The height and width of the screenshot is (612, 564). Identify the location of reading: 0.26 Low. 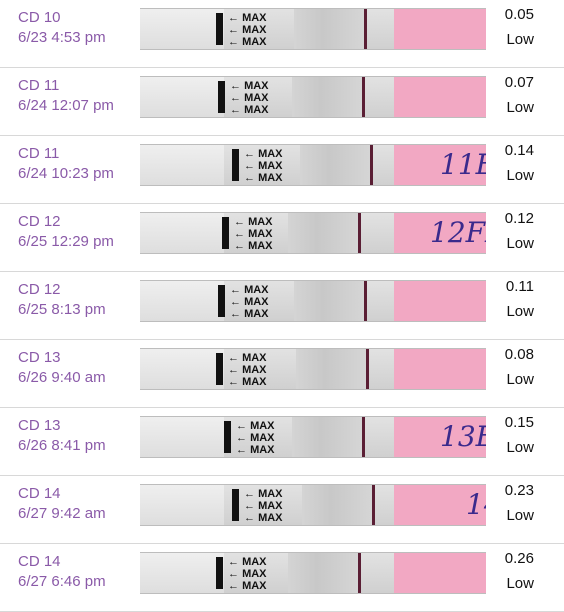
(509, 571).